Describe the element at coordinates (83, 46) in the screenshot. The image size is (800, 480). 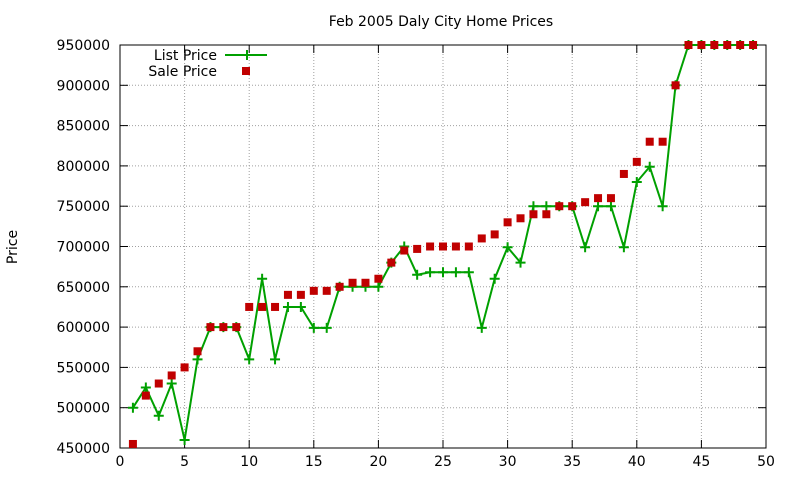
I see `y-tick-label: 950000` at that location.